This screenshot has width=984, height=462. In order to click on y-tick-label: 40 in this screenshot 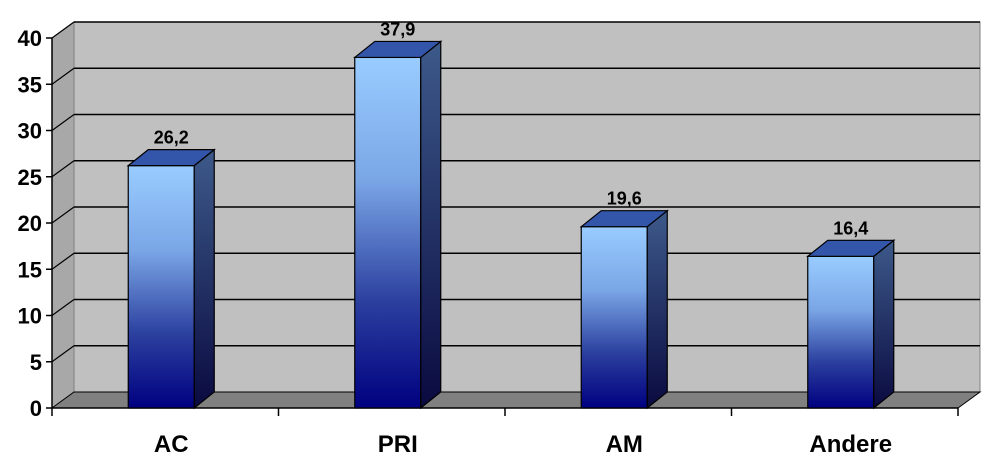, I will do `click(30, 38)`.